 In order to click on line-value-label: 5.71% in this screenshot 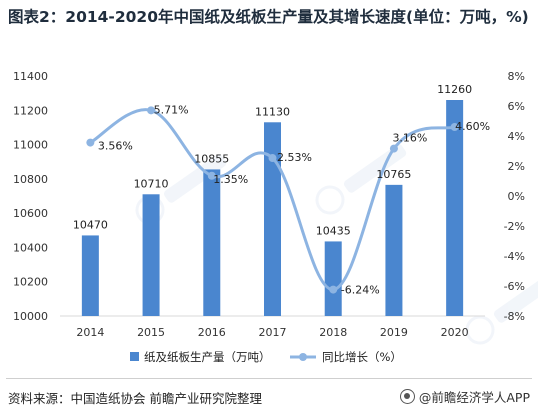, I will do `click(171, 109)`.